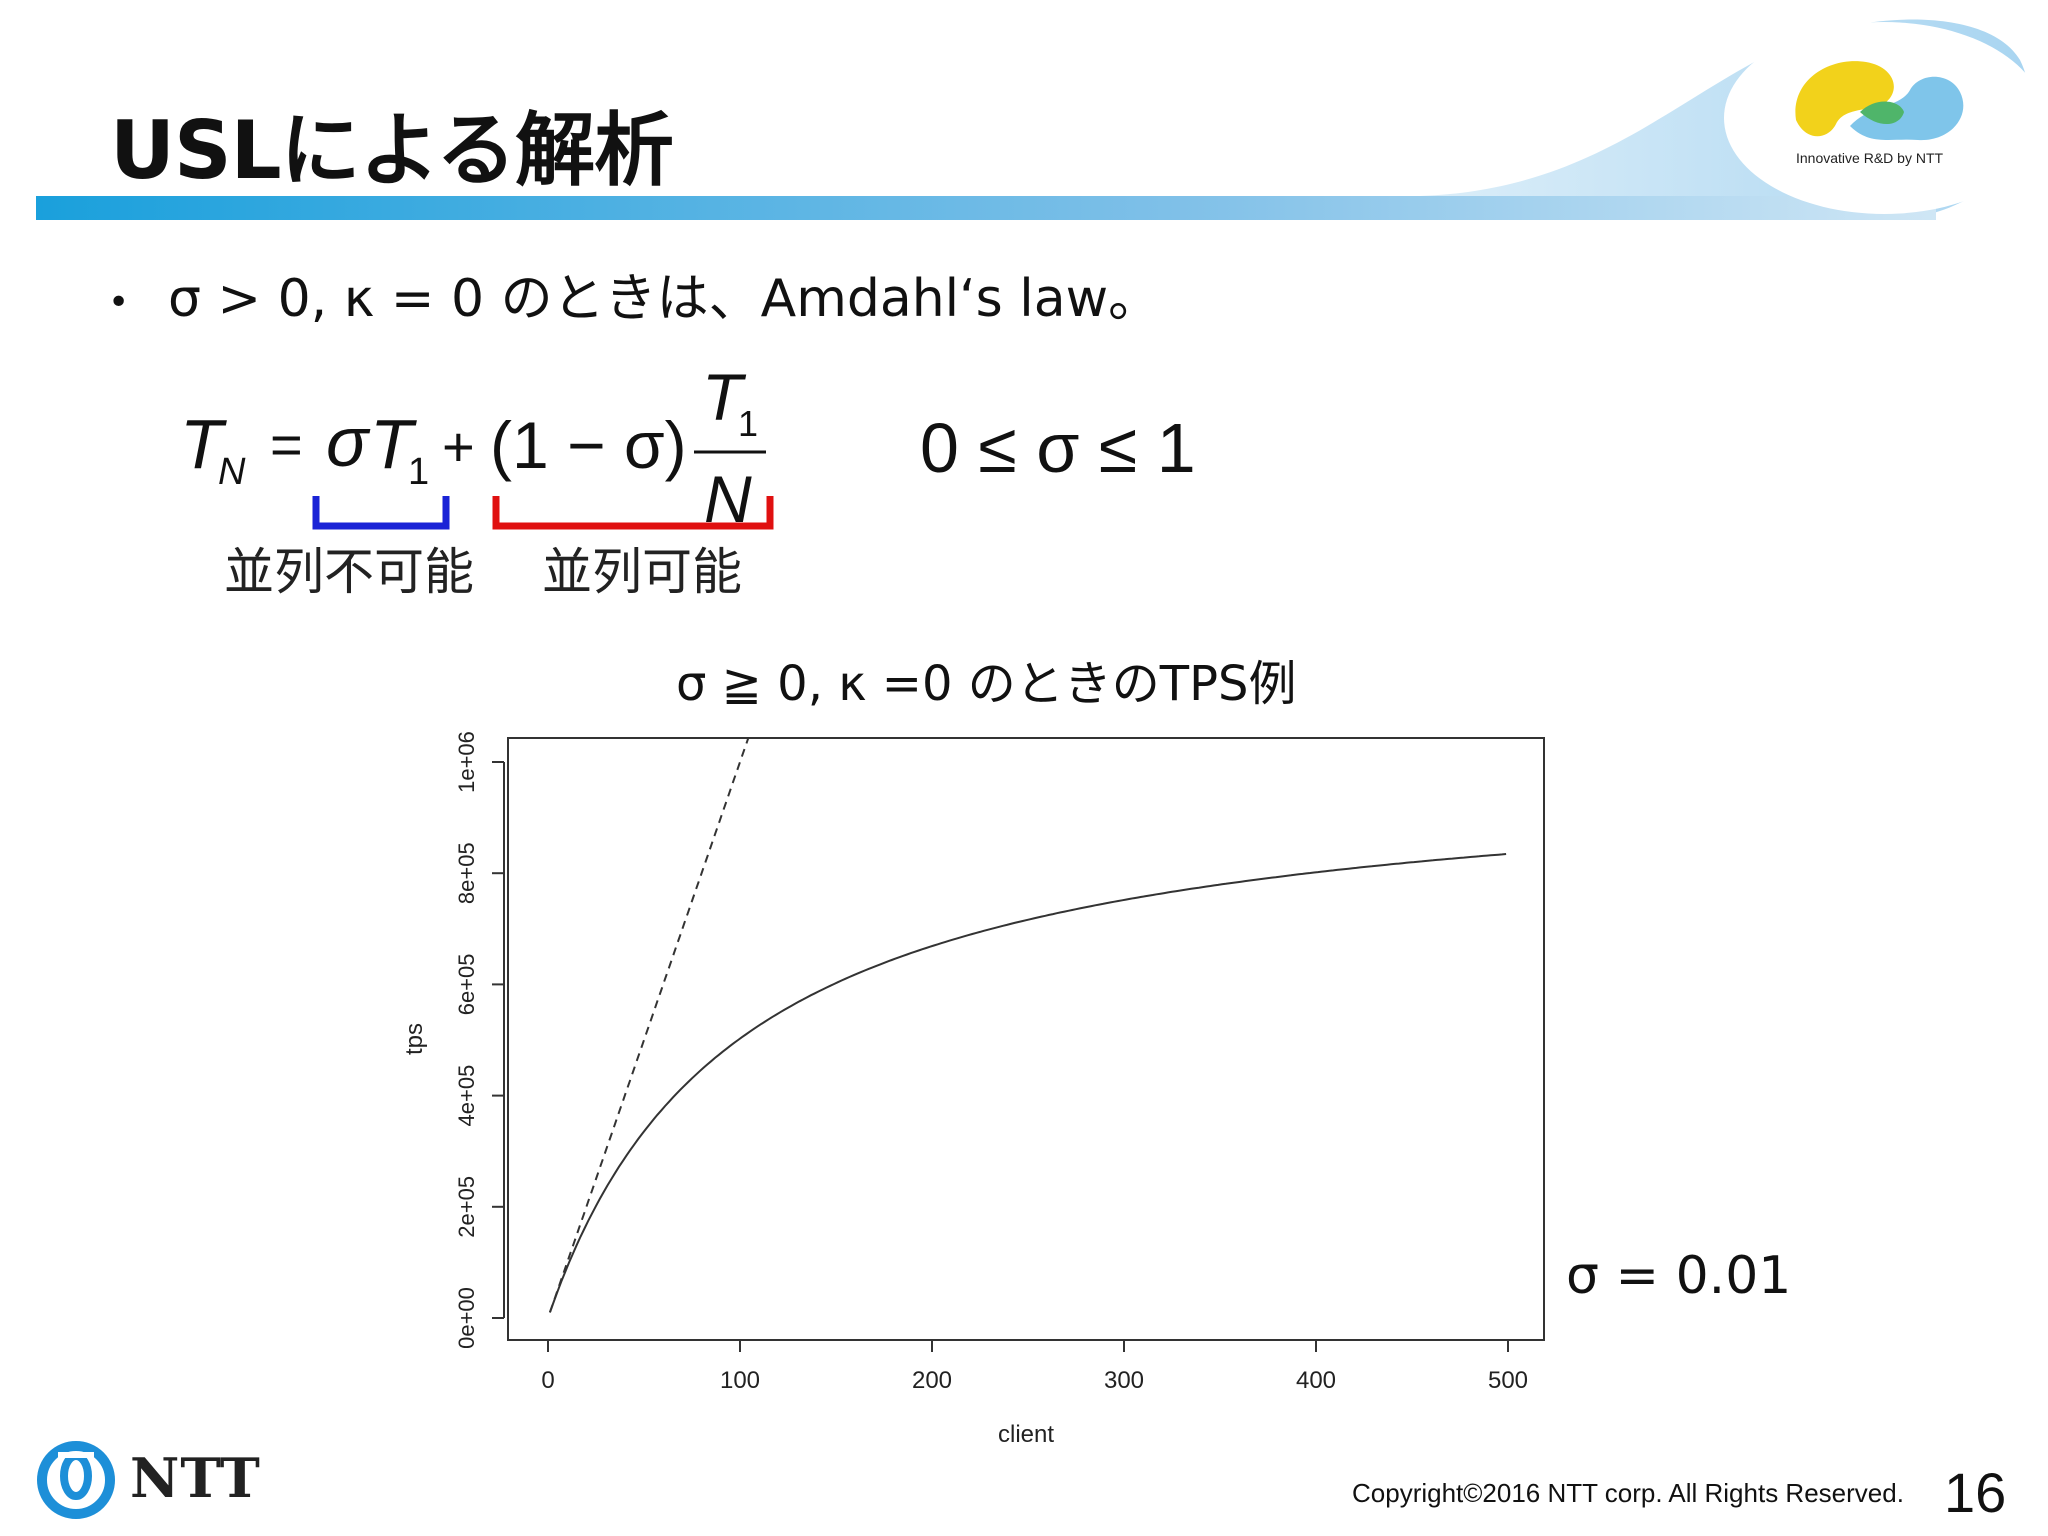 Image resolution: width=2048 pixels, height=1536 pixels. What do you see at coordinates (986, 684) in the screenshot?
I see `chart-title: σ ≧ 0, κ =0 のときのTPS例` at bounding box center [986, 684].